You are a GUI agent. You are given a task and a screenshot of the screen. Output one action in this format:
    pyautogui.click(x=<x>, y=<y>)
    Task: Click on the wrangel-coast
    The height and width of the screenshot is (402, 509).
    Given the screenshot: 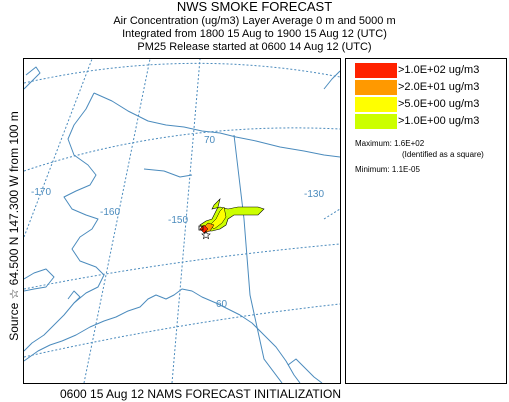 What is the action you would take?
    pyautogui.click(x=32, y=78)
    